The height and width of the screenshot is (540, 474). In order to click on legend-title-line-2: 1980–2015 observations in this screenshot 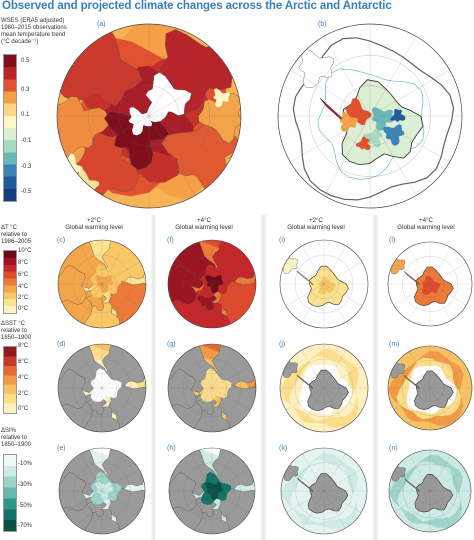, I will do `click(34, 28)`.